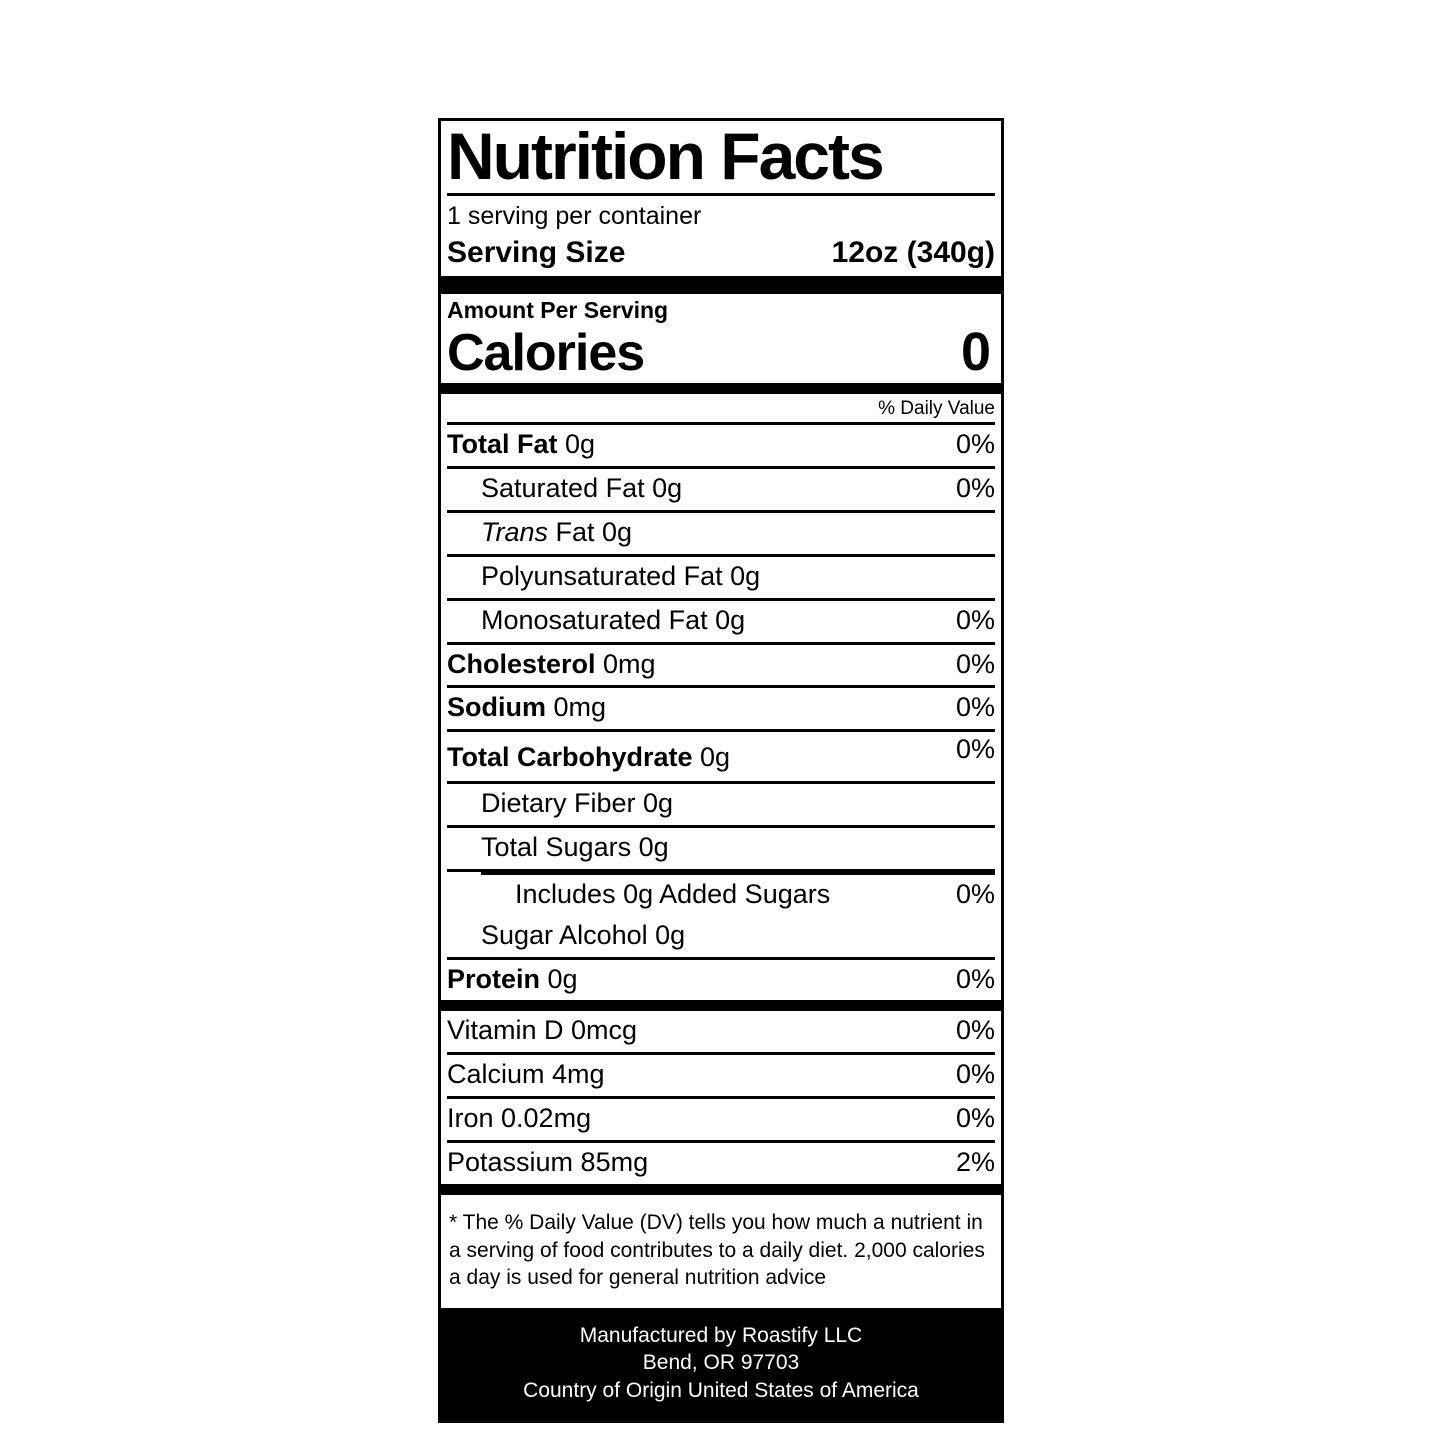 The height and width of the screenshot is (1445, 1445). What do you see at coordinates (721, 535) in the screenshot?
I see `nutrient-row: Trans Fat 0g` at bounding box center [721, 535].